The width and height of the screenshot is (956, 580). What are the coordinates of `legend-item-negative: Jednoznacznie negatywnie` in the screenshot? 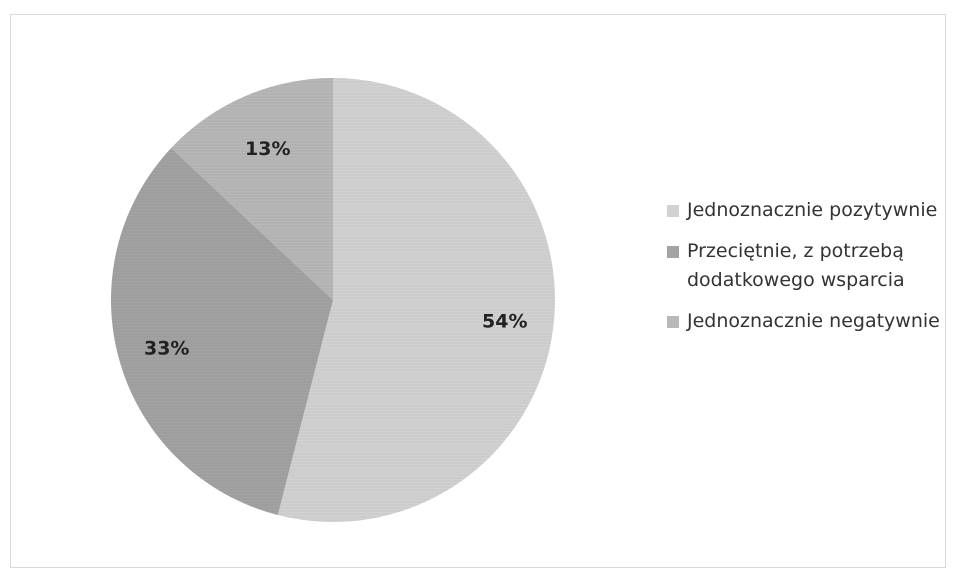 It's located at (805, 321).